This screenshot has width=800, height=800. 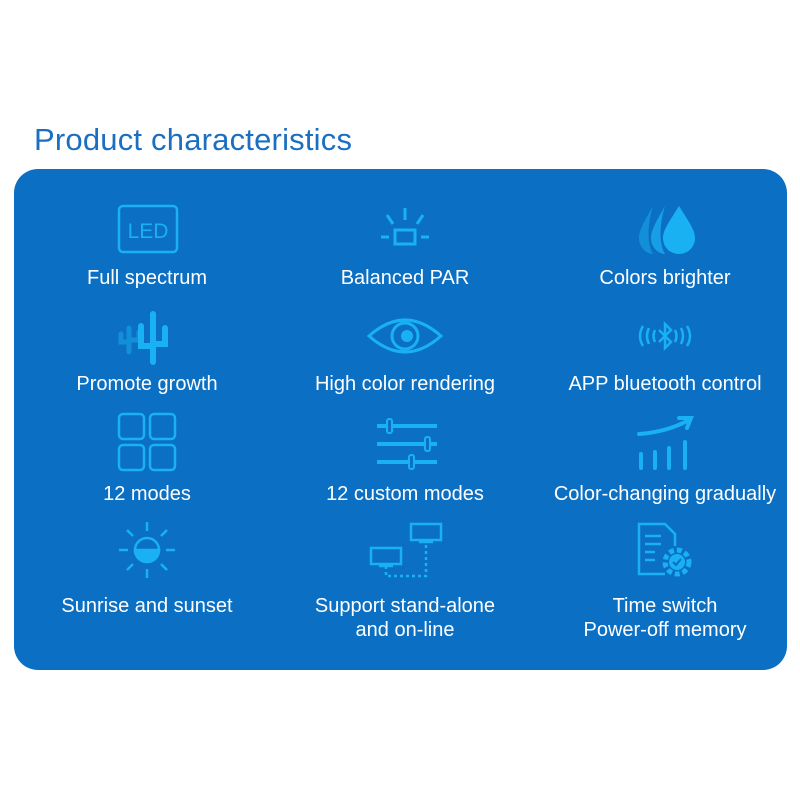 What do you see at coordinates (405, 606) in the screenshot?
I see `feature-label: Support stand-alone` at bounding box center [405, 606].